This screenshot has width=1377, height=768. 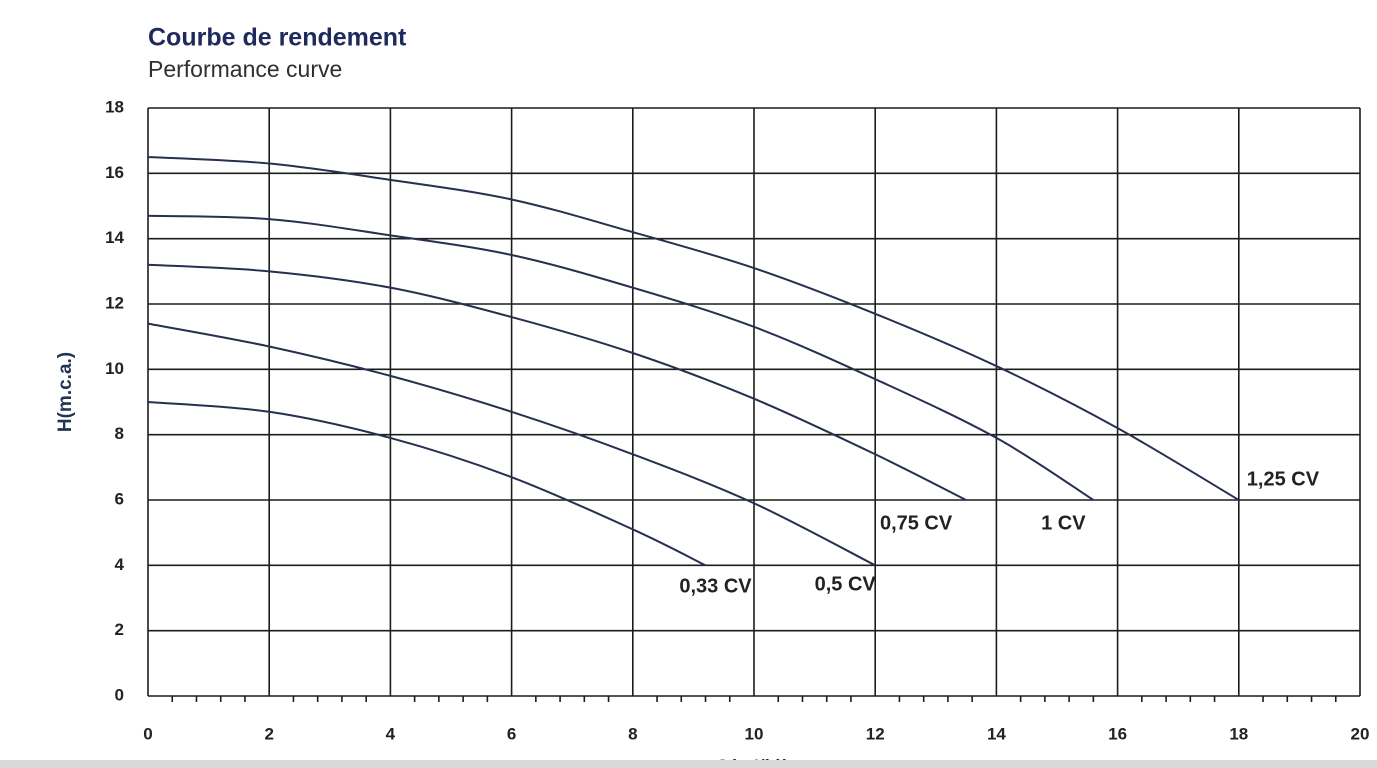 What do you see at coordinates (119, 694) in the screenshot?
I see `y-tick-label: 0` at bounding box center [119, 694].